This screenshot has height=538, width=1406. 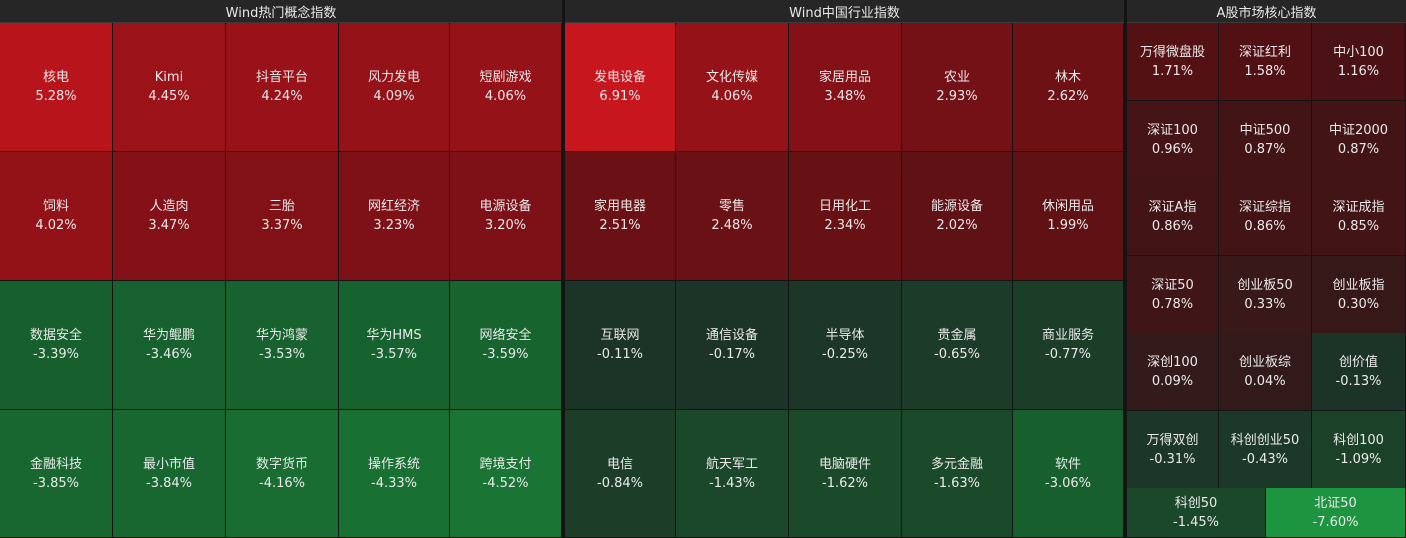 I want to click on heatmap-tile: 华为鲲鹏 -3.46%, so click(x=169, y=345).